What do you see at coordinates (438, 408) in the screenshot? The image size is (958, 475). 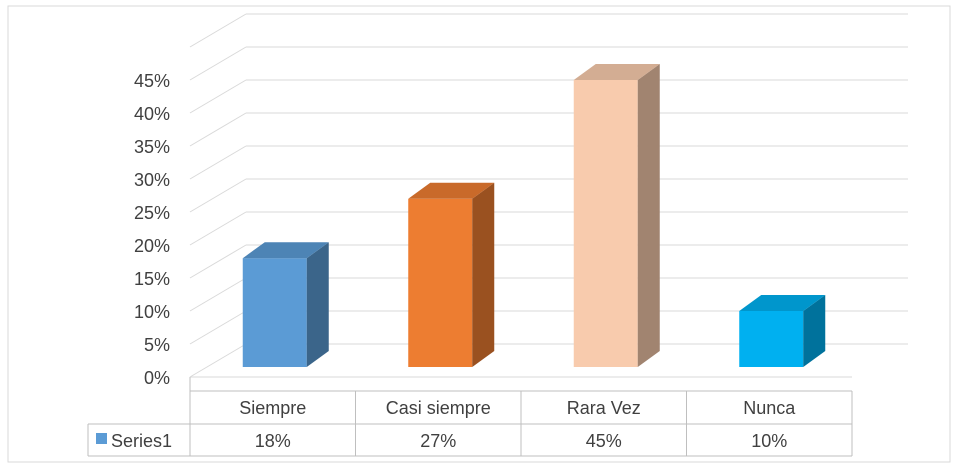 I see `category-label: Casi siempre` at bounding box center [438, 408].